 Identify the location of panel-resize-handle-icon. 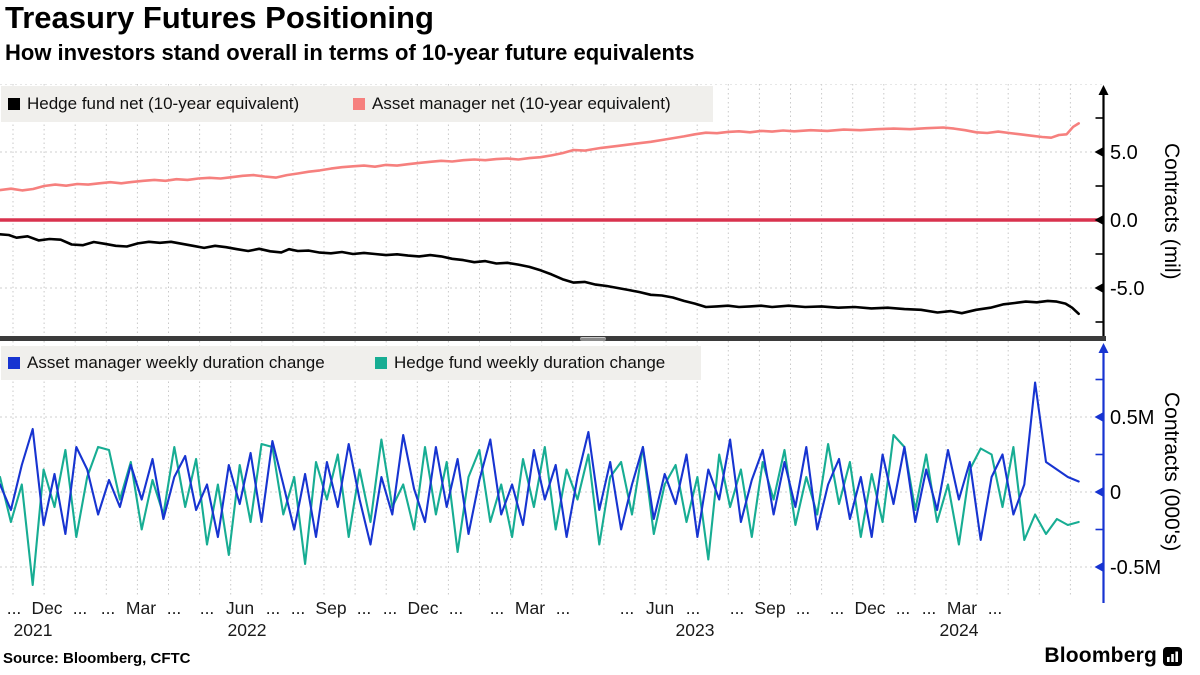
(593, 339).